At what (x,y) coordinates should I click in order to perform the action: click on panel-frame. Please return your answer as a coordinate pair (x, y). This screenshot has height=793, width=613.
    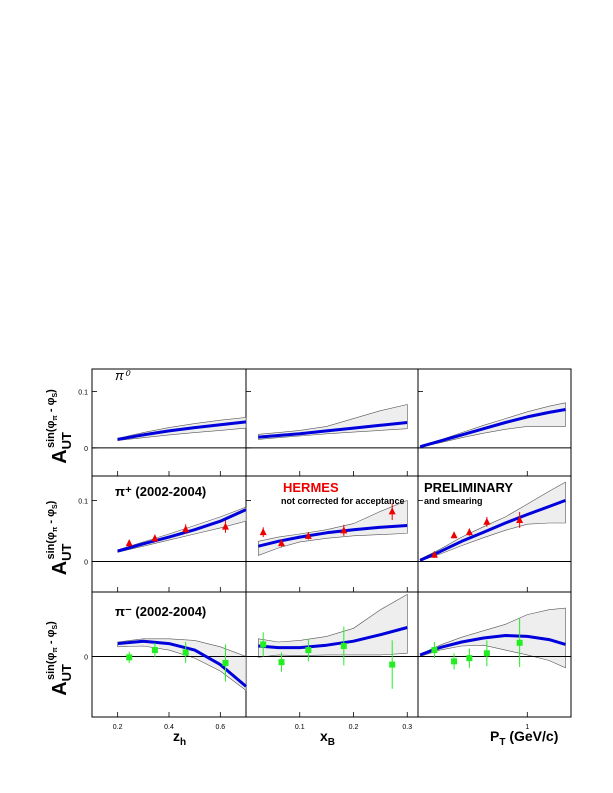
    Looking at the image, I should click on (494, 654).